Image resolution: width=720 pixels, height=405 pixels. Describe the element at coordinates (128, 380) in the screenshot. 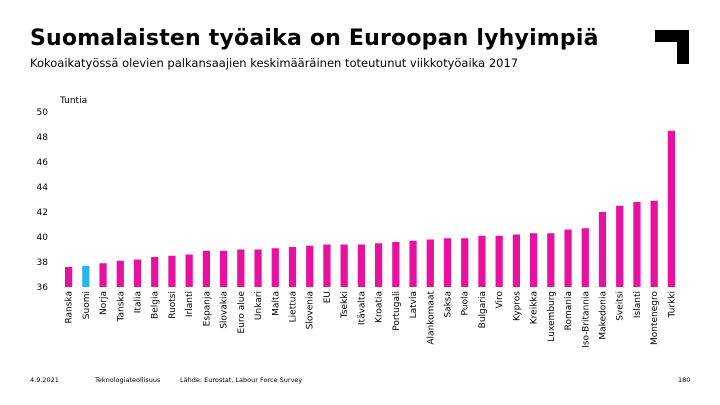

I see `footer-organization: Teknologiateollisuus` at that location.